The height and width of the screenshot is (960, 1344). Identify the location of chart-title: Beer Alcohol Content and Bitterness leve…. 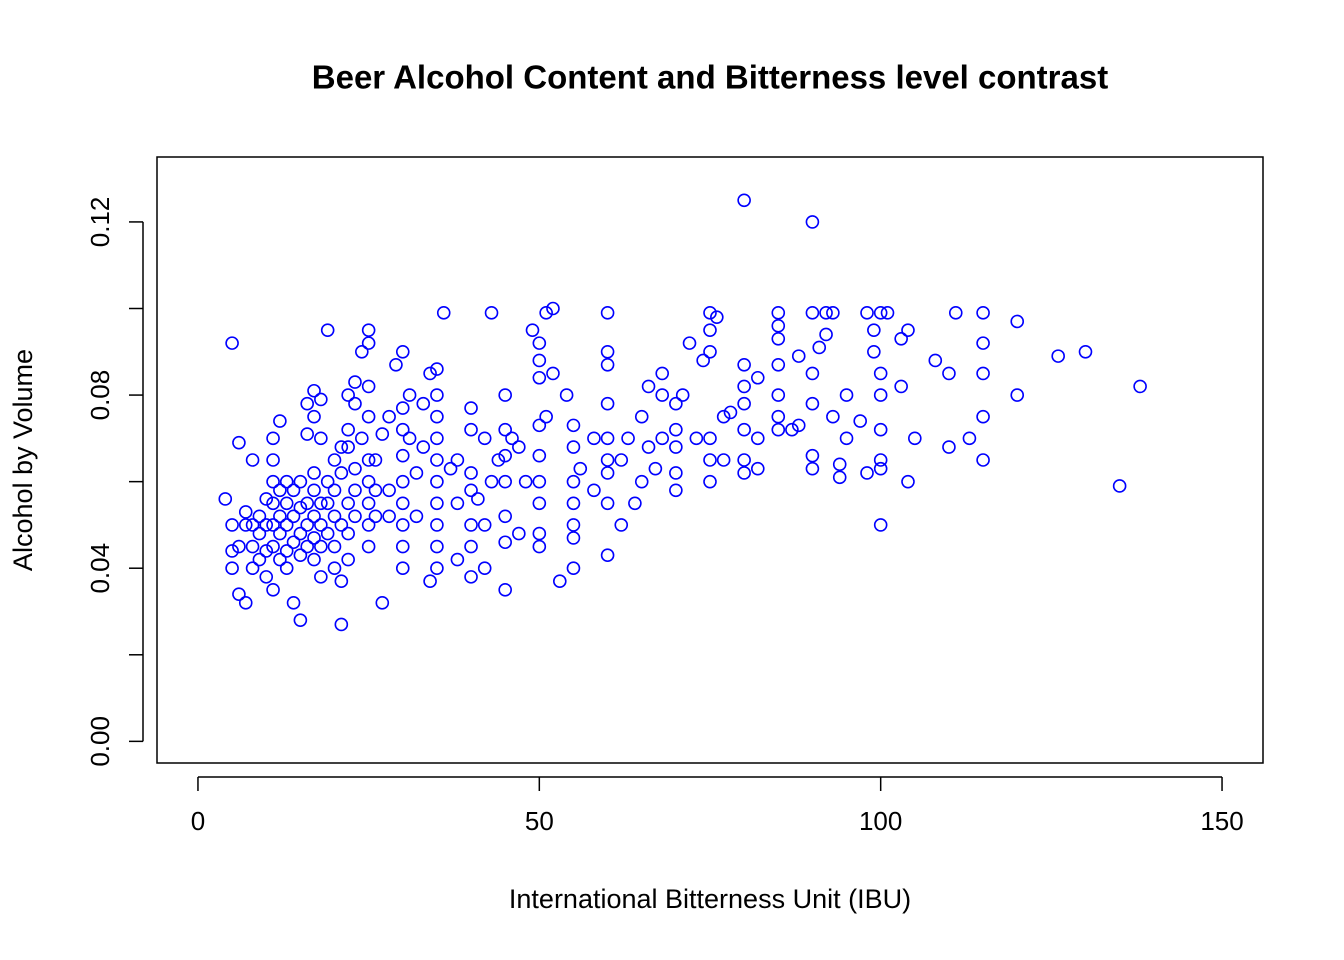
(710, 77).